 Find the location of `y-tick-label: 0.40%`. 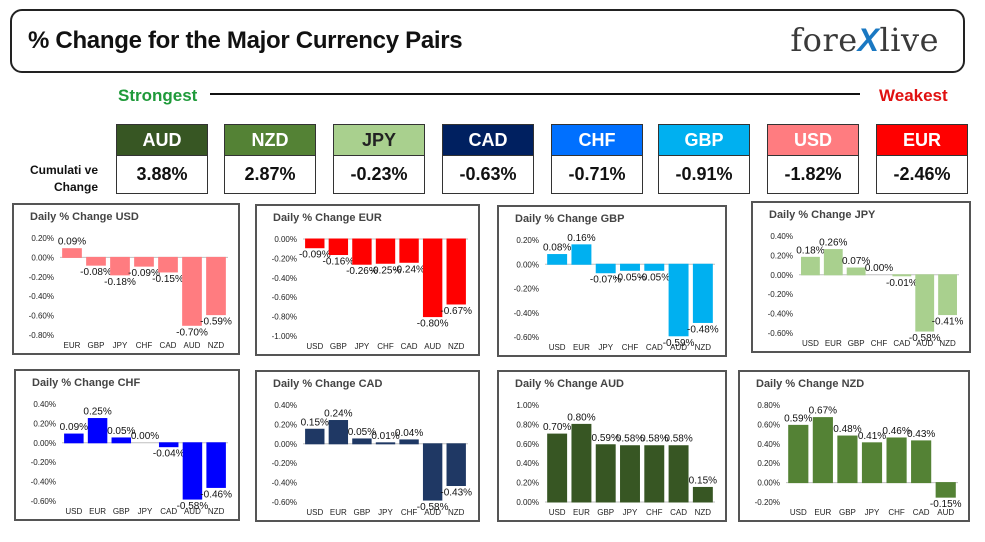

y-tick-label: 0.40% is located at coordinates (781, 236).